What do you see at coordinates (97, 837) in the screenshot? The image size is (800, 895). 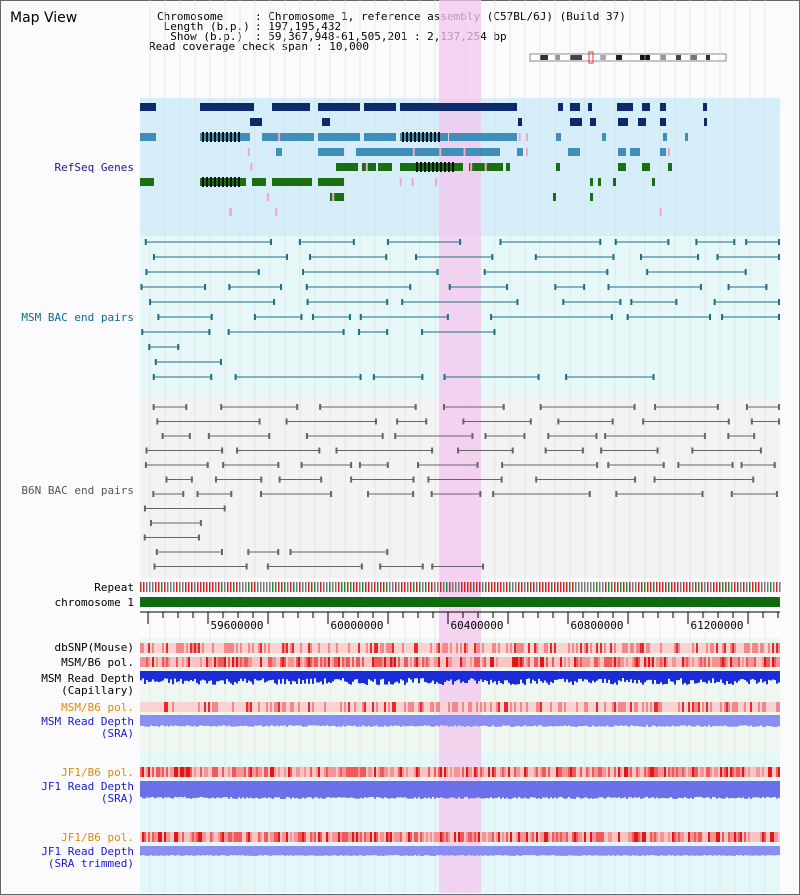 I see `track-label-jf1-b6-pol-2: JF1/B6 pol.` at bounding box center [97, 837].